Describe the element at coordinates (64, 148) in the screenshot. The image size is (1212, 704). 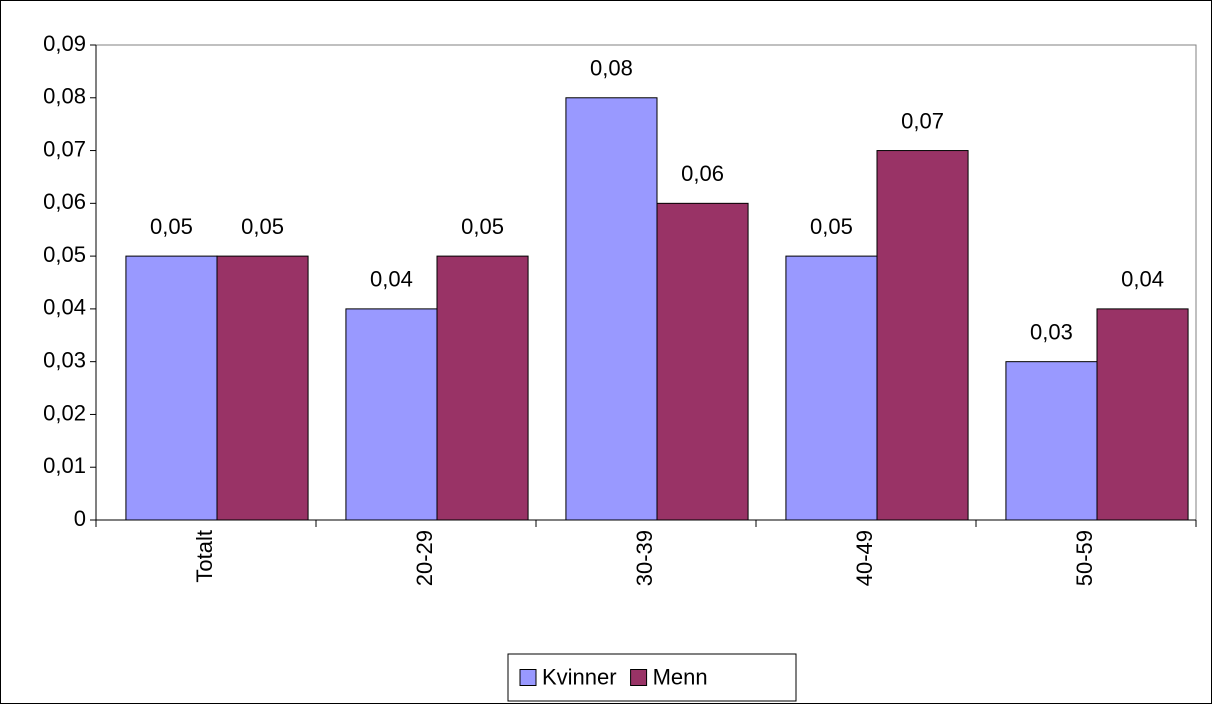
I see `y-tick-label: 0,07` at that location.